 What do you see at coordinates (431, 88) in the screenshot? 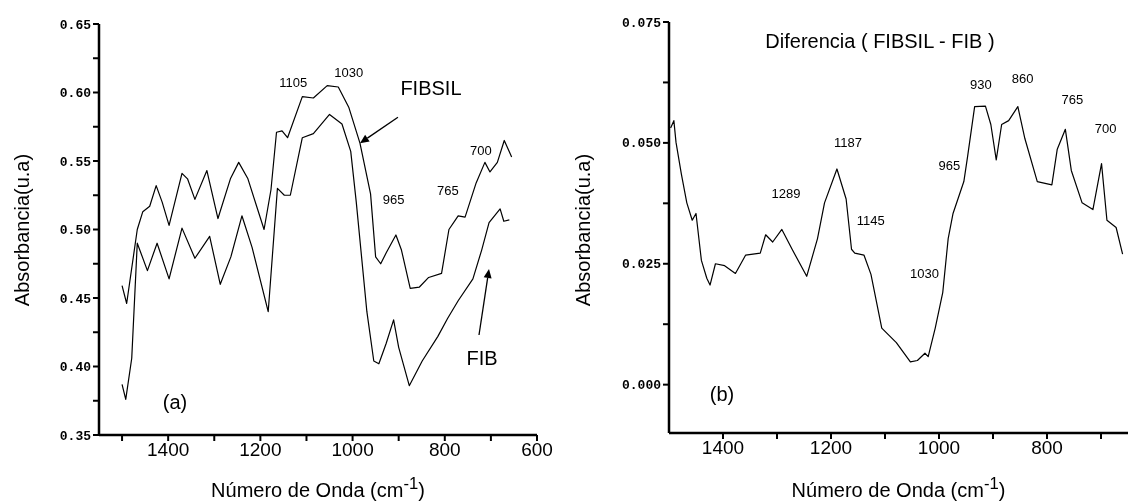
I see `annotation: FIBSIL` at bounding box center [431, 88].